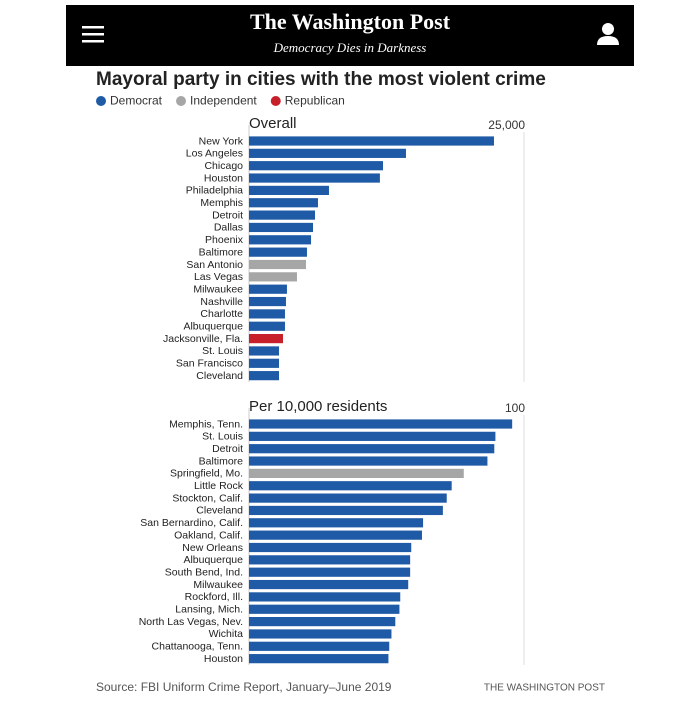 The width and height of the screenshot is (700, 704). I want to click on user-body, so click(608, 40).